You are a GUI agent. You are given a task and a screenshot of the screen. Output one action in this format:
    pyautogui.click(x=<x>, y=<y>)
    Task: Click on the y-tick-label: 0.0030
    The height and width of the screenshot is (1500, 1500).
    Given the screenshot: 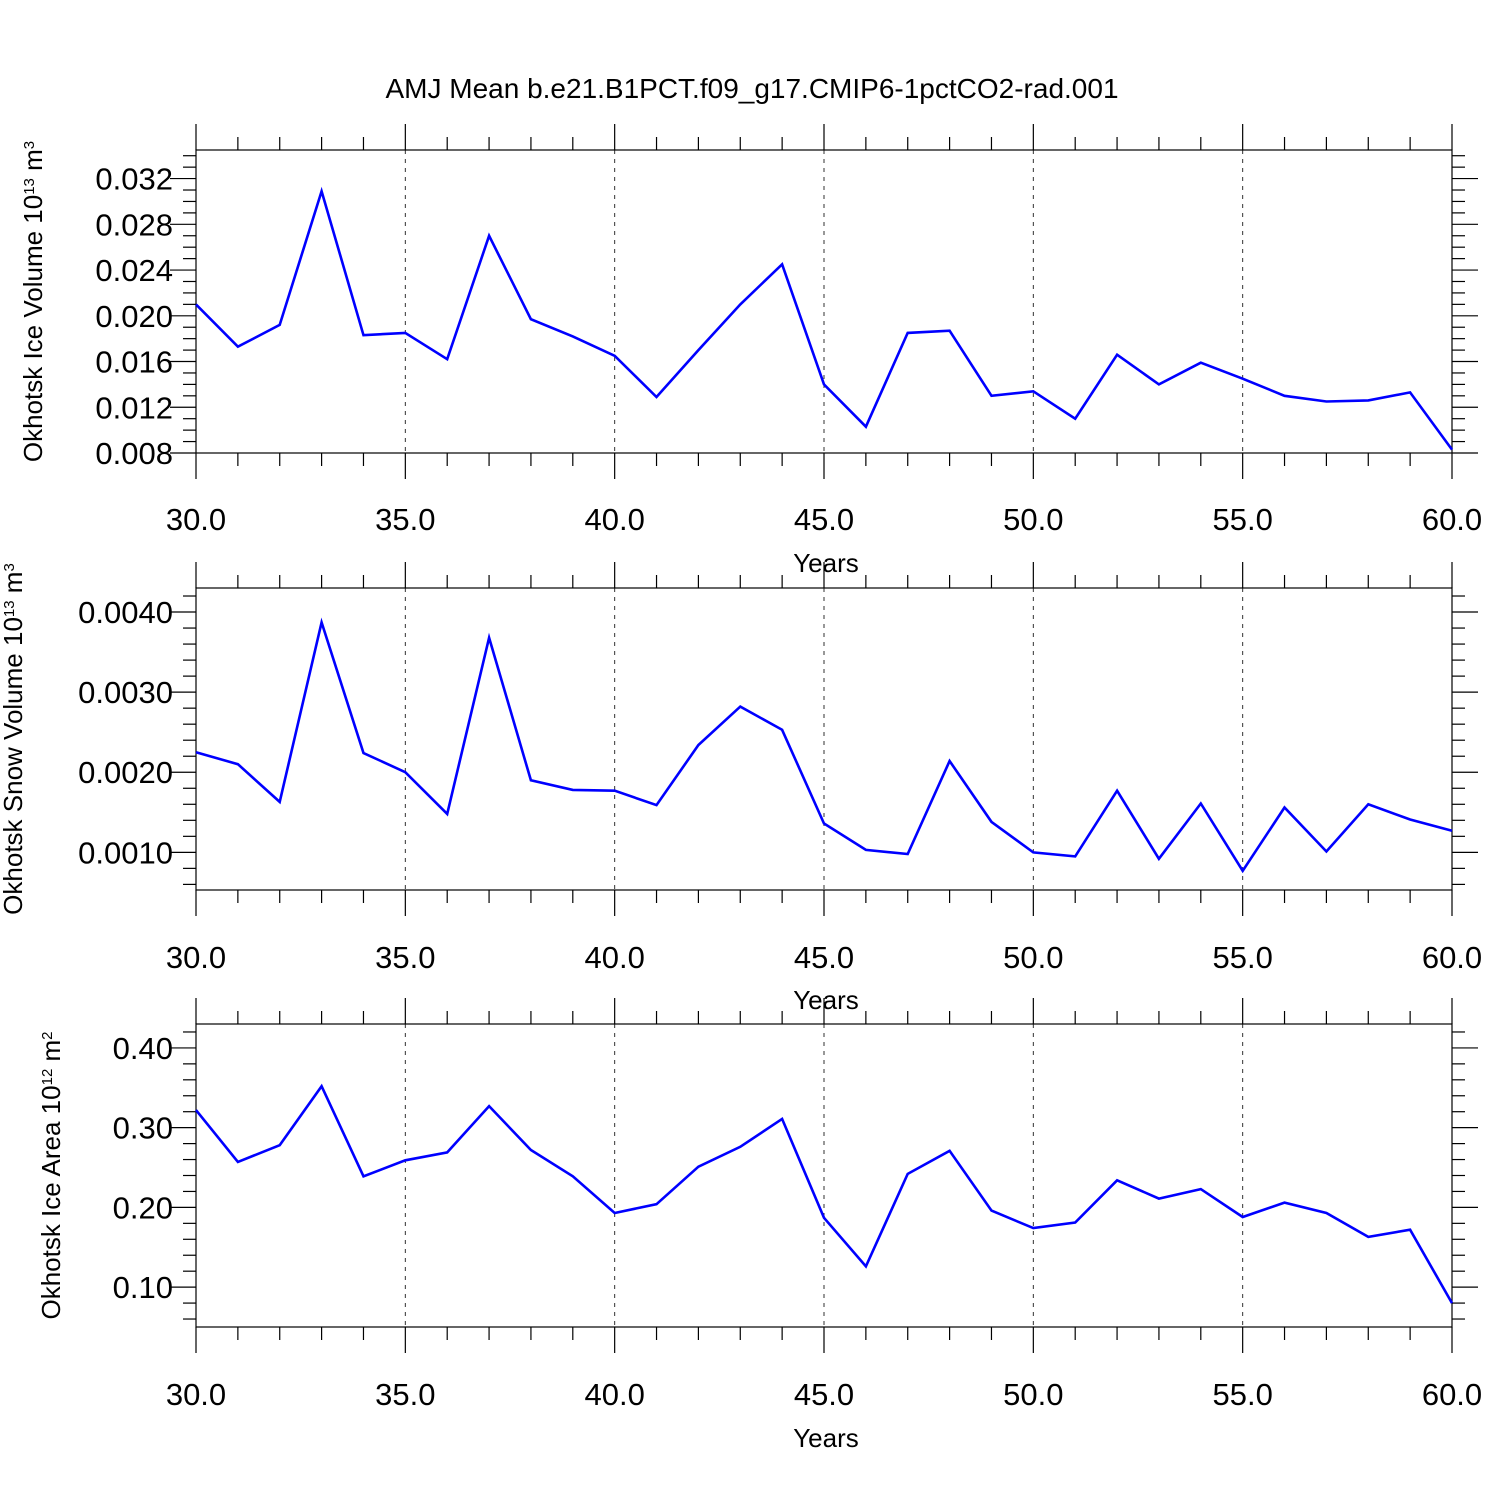 What is the action you would take?
    pyautogui.click(x=125, y=692)
    